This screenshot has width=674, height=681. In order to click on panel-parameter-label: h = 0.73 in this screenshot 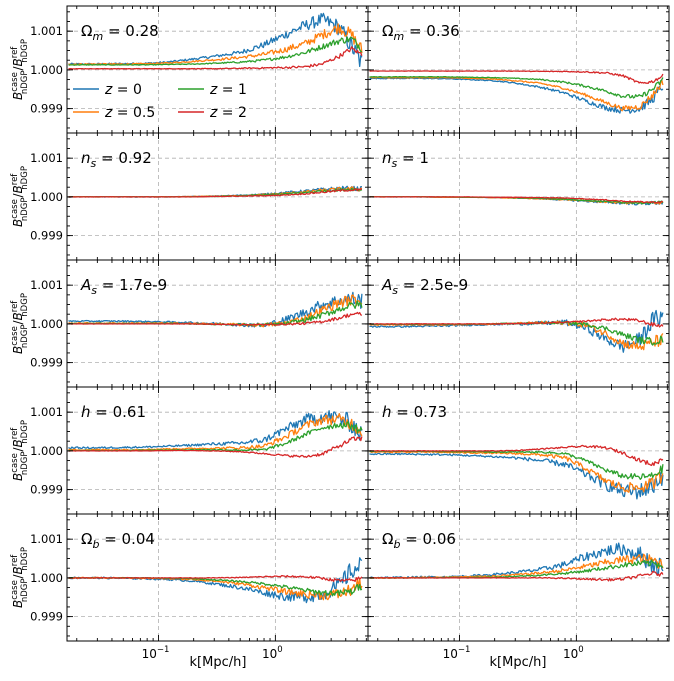, I will do `click(414, 412)`.